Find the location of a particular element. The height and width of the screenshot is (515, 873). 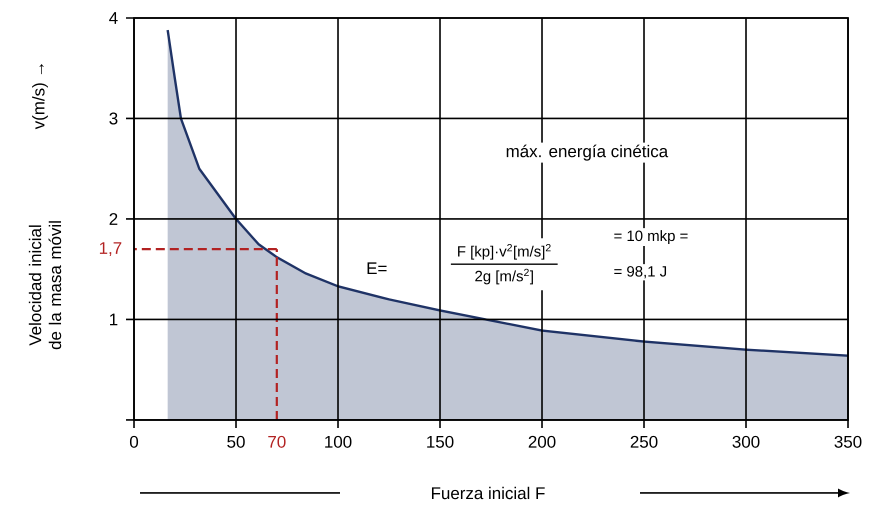

annotation: F [kp]·v$^{2}$[m/s]$^{2}$ is located at coordinates (504, 252).